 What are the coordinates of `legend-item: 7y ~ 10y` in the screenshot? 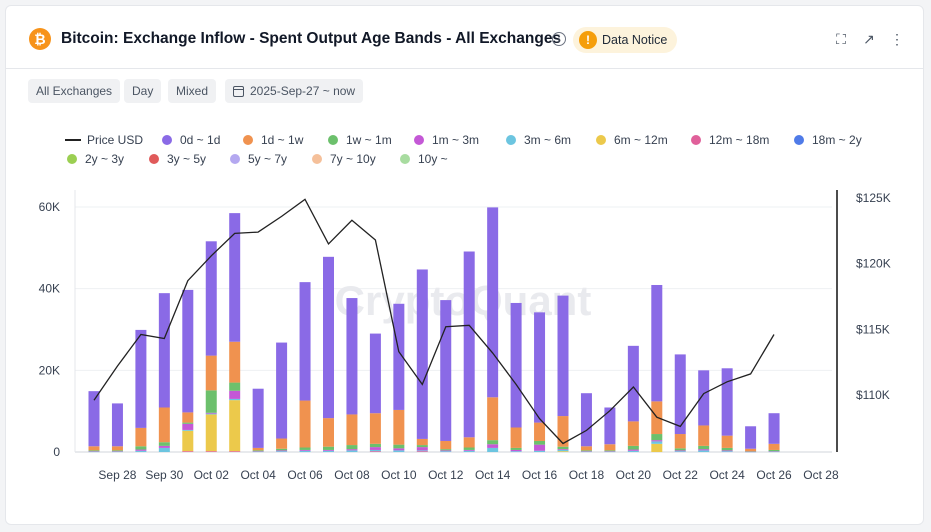 It's located at (344, 159).